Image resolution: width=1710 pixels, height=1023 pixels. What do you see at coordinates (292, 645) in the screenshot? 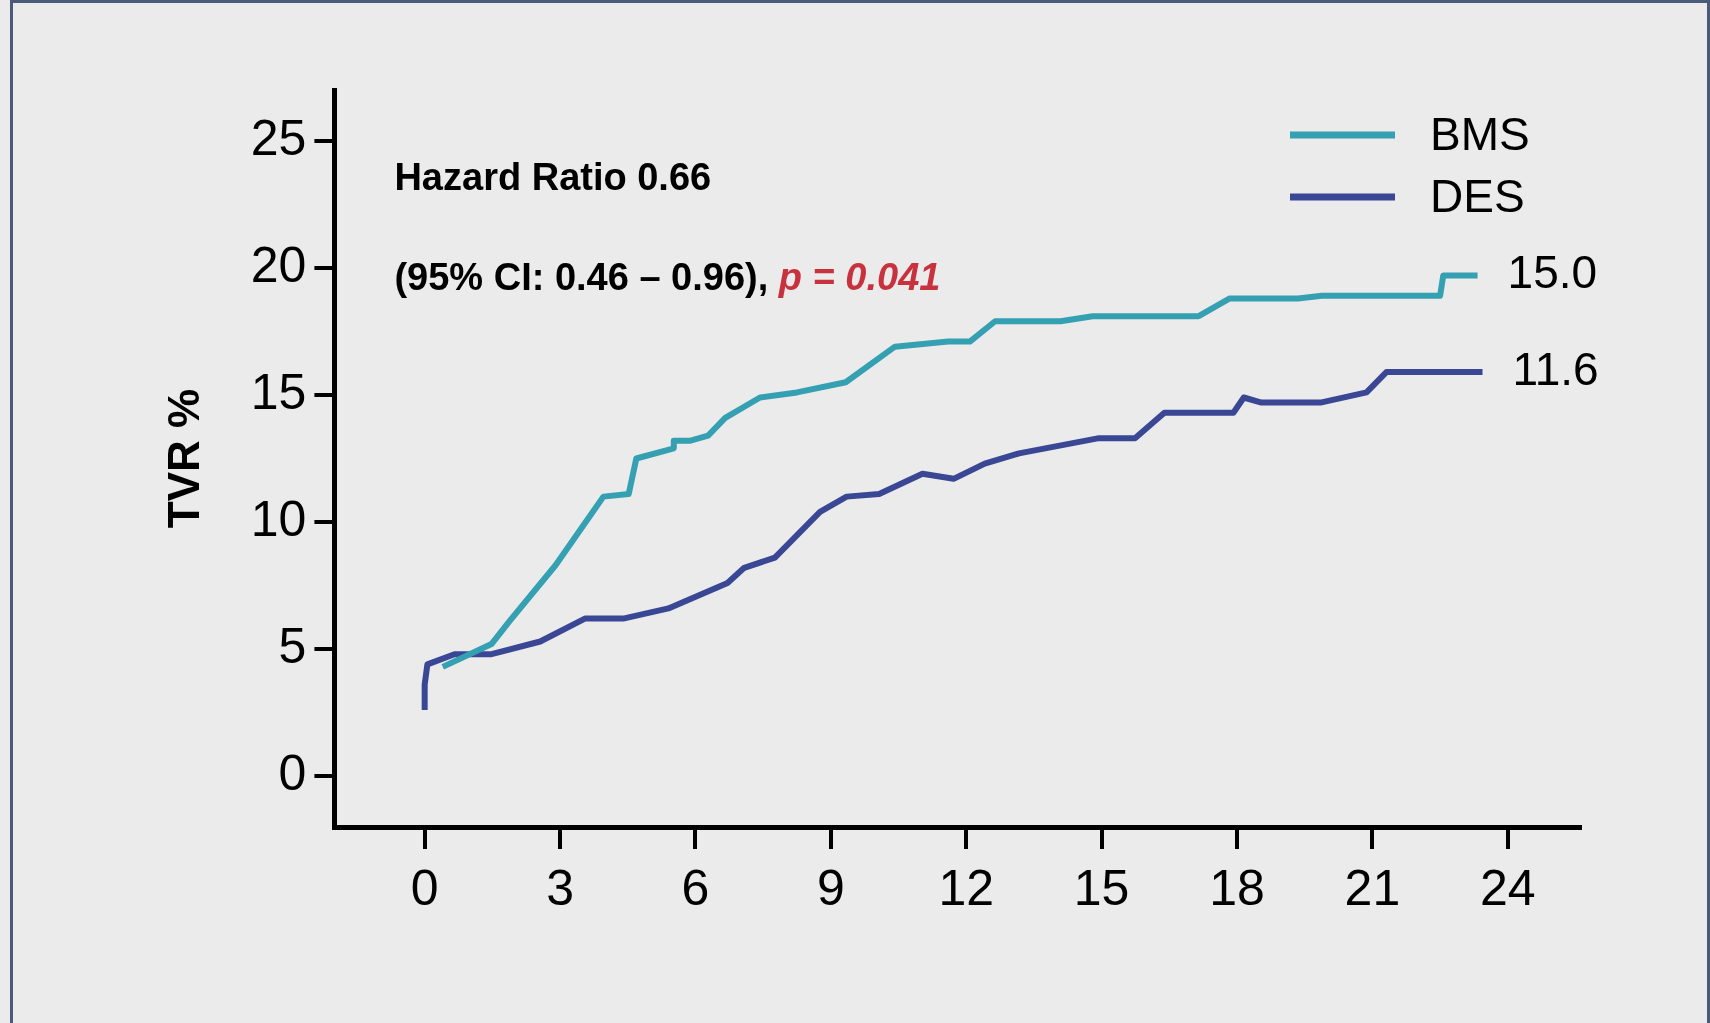
I see `y-tick-label: 5` at bounding box center [292, 645].